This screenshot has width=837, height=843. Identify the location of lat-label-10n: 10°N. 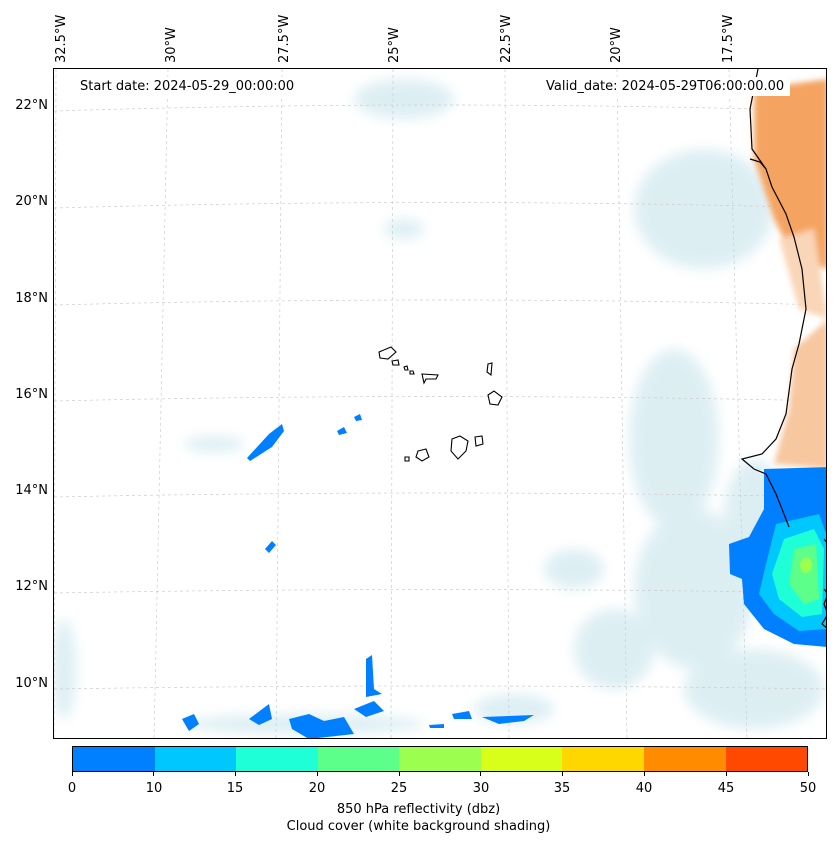
(31, 683).